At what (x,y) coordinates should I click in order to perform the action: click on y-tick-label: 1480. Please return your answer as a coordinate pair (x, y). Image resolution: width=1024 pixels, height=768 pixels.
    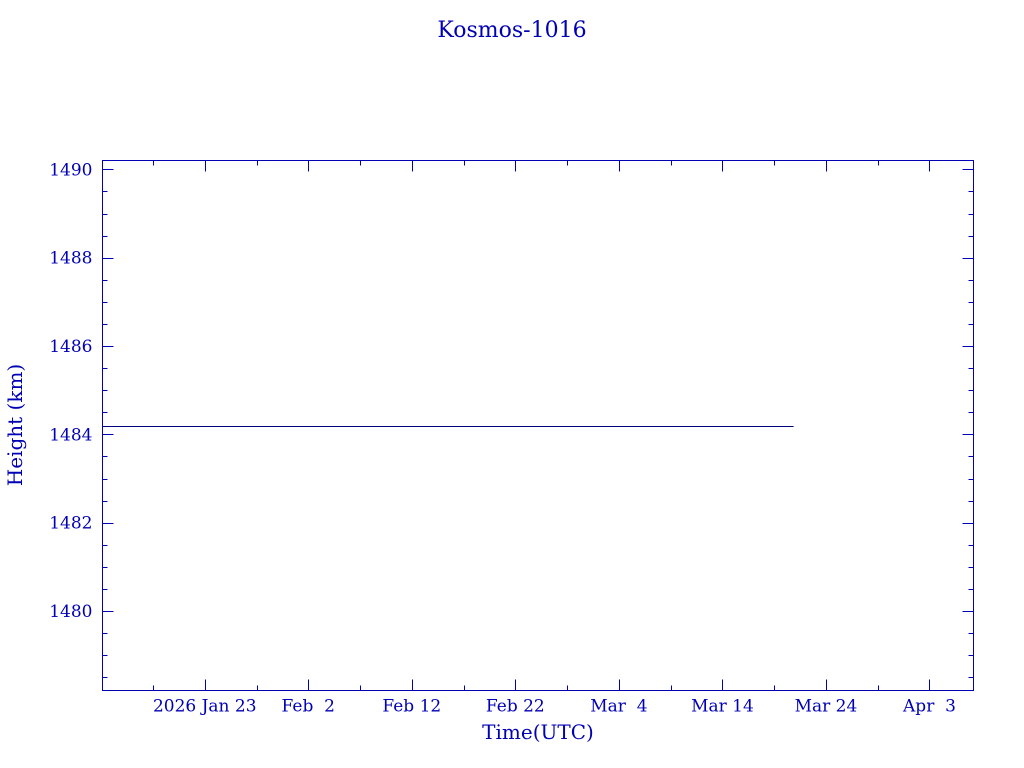
    Looking at the image, I should click on (70, 612).